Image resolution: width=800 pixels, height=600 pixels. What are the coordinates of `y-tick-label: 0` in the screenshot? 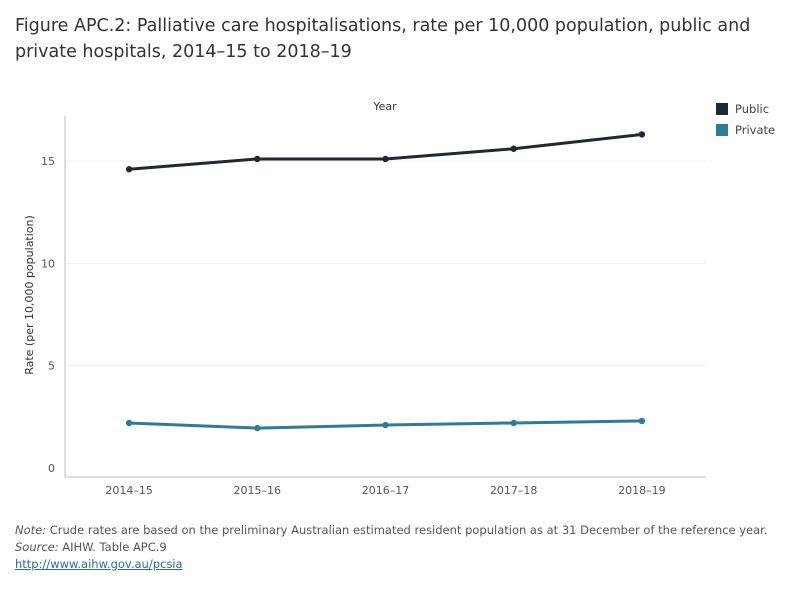 It's located at (51, 468).